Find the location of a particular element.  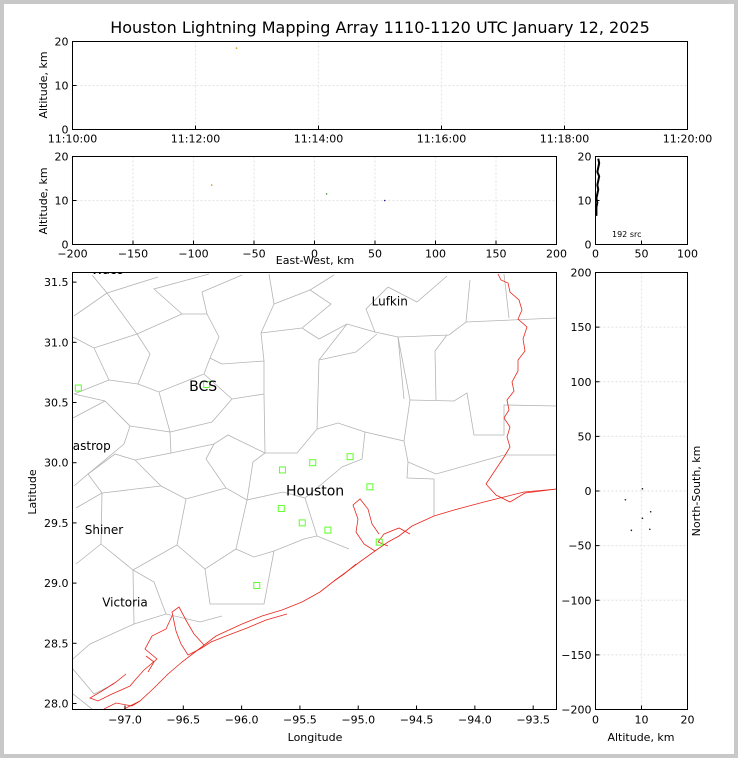

north-south-altitude-xtick-label: 10 is located at coordinates (642, 720).